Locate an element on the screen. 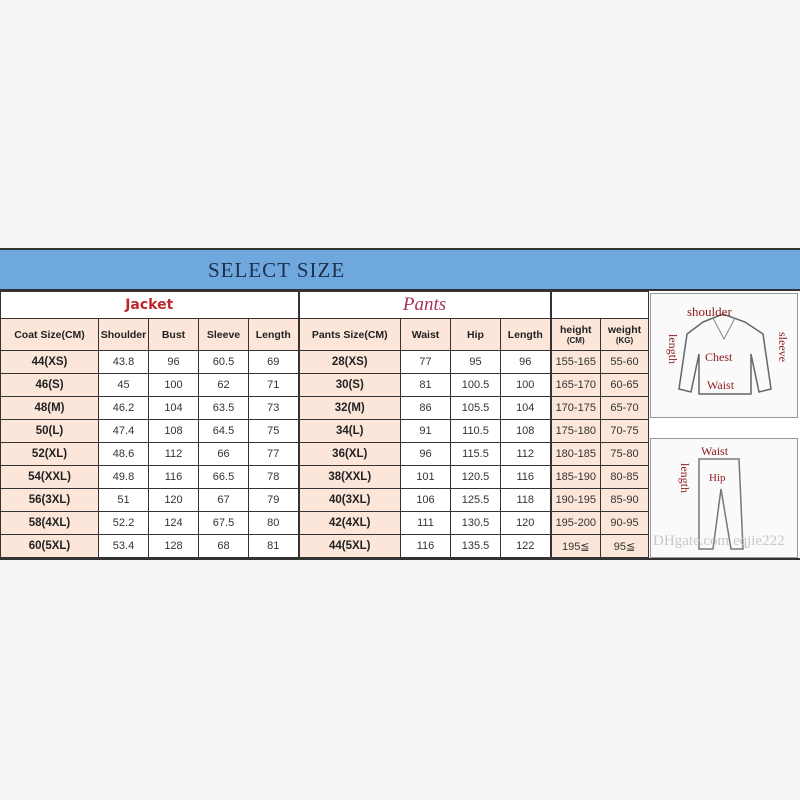  cell-bust: 96 is located at coordinates (173, 362).